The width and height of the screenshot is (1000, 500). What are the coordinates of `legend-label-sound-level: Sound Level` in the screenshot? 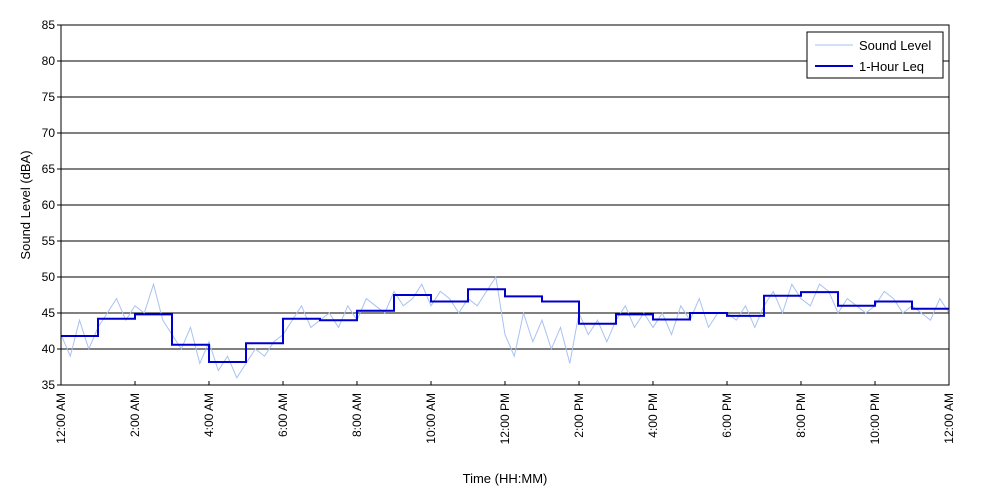 It's located at (895, 45).